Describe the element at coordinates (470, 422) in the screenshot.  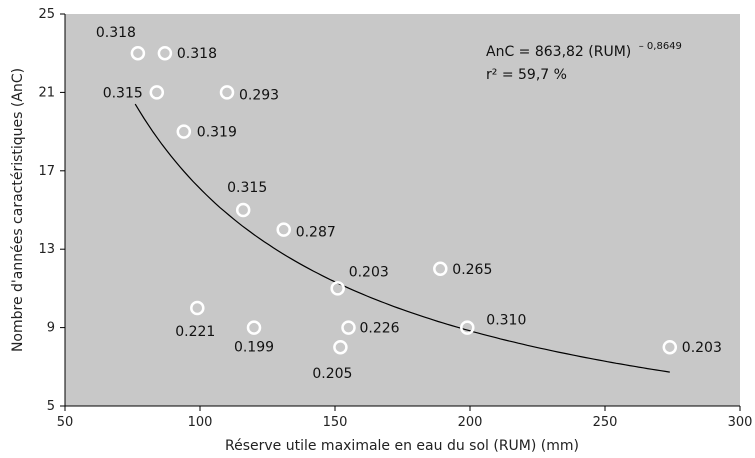
I see `x-tick-label: 200` at that location.